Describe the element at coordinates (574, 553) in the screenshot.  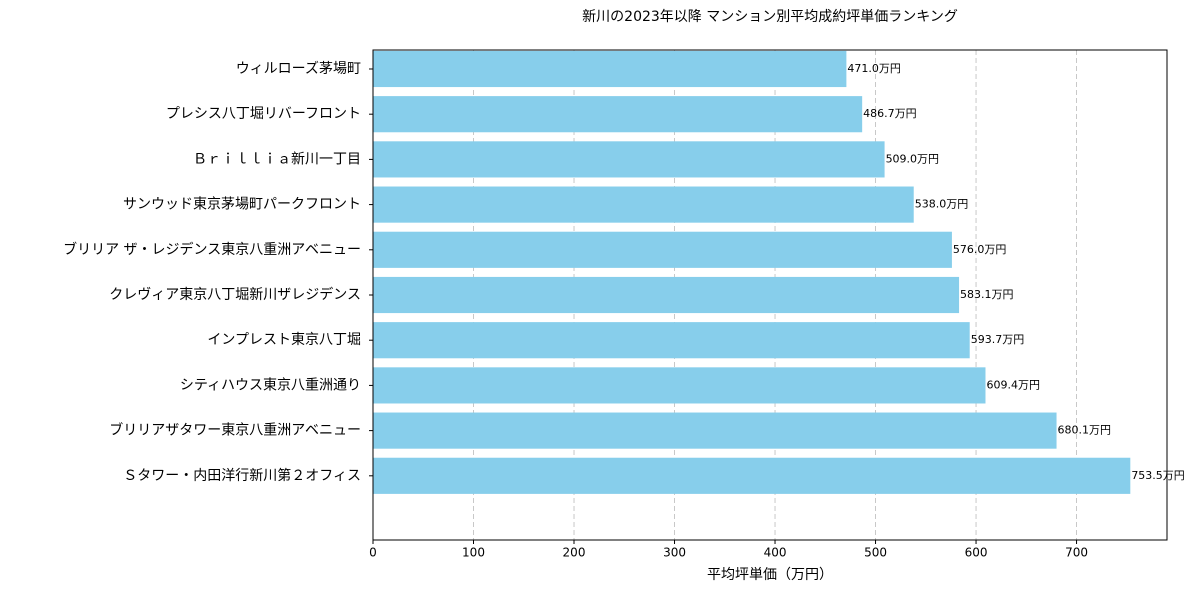
I see `x-tick-label: 200` at that location.